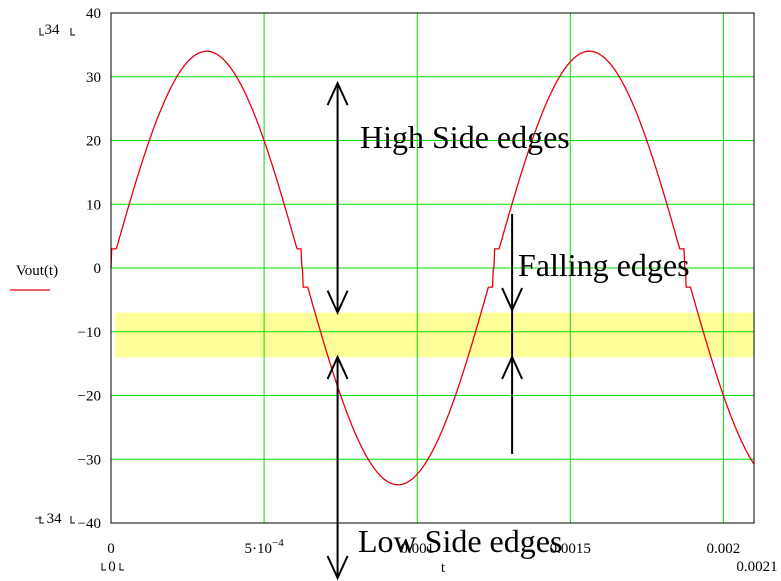 Image resolution: width=781 pixels, height=581 pixels. What do you see at coordinates (604, 265) in the screenshot?
I see `falling-edges-label: Falling edges` at bounding box center [604, 265].